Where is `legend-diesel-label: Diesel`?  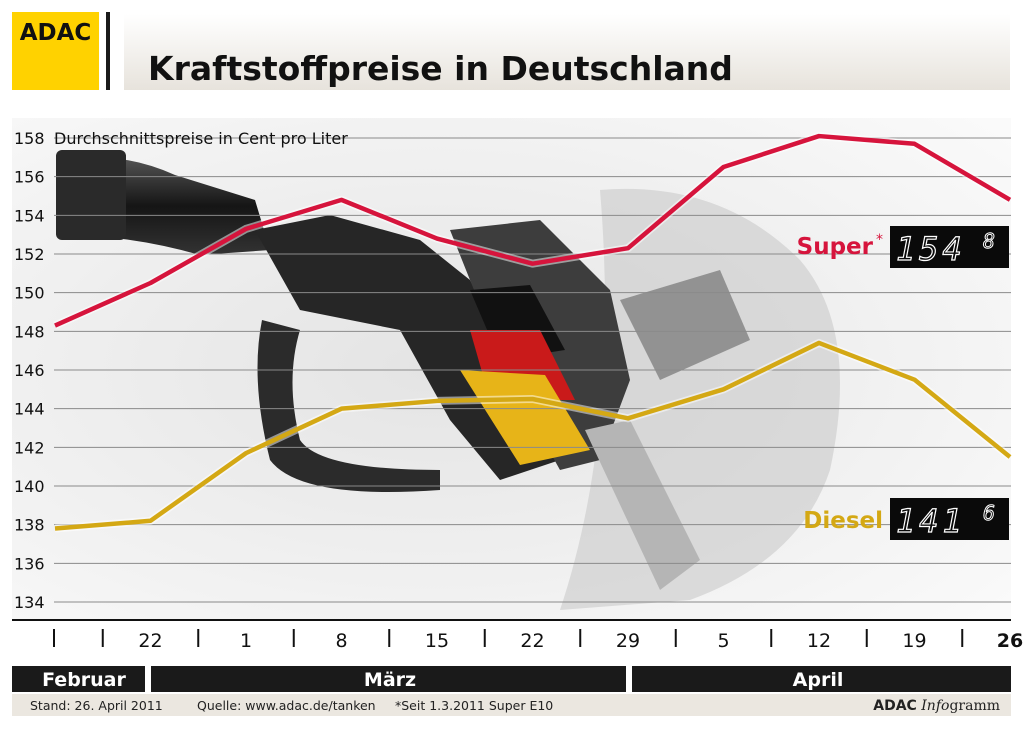 legend-diesel-label: Diesel is located at coordinates (843, 521).